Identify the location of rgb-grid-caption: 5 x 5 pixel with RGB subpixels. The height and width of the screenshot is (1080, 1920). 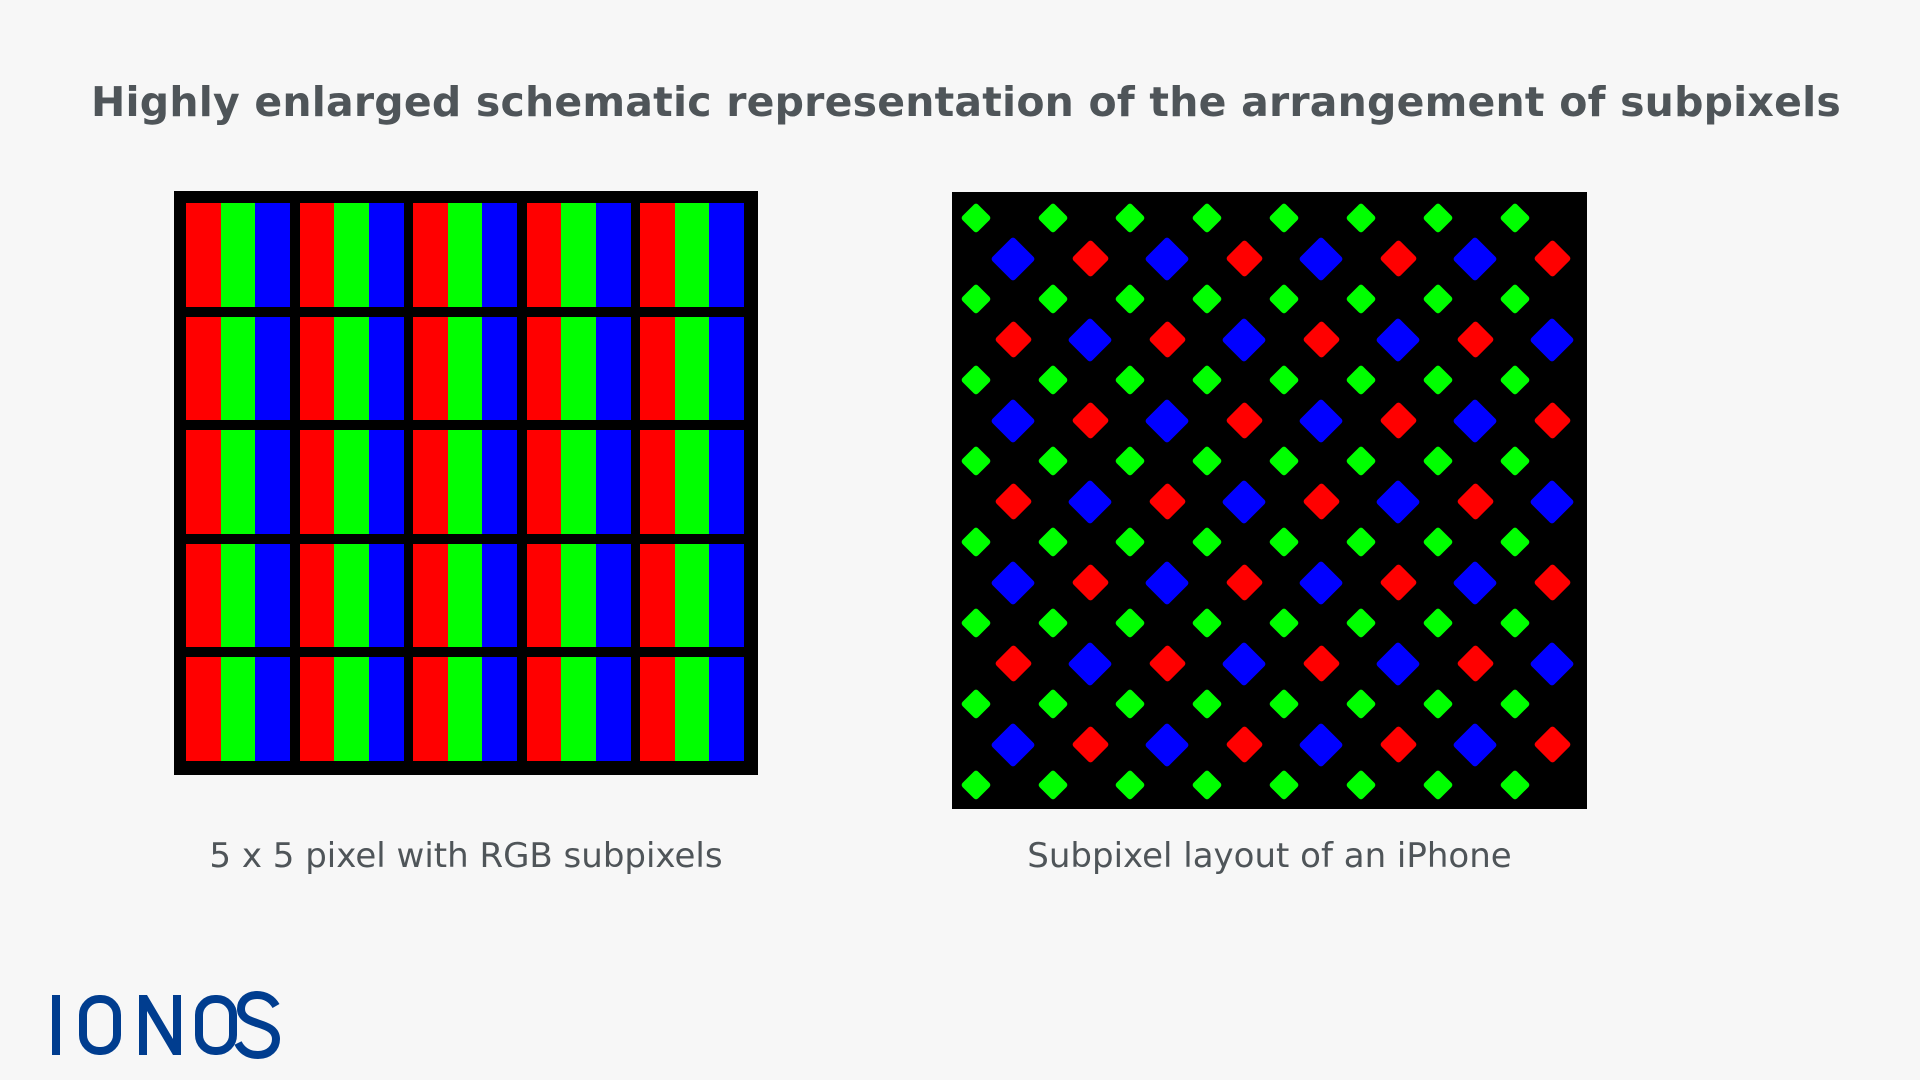
(466, 856).